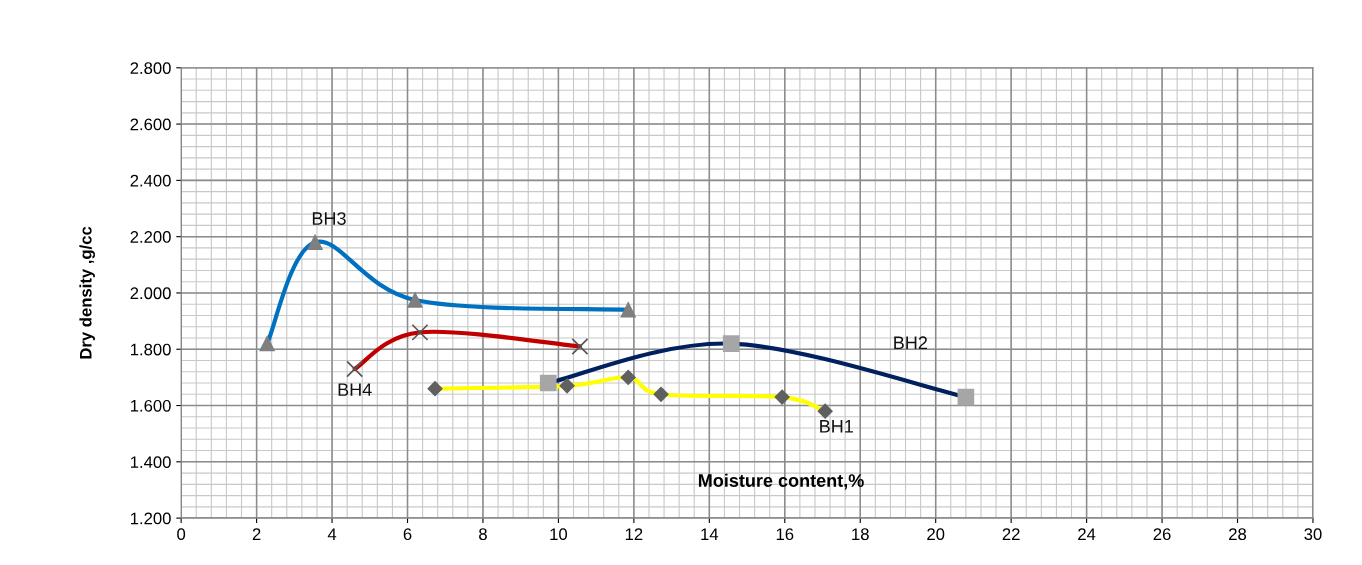 The width and height of the screenshot is (1362, 565). Describe the element at coordinates (150, 237) in the screenshot. I see `y-tick-label: 2.200` at that location.